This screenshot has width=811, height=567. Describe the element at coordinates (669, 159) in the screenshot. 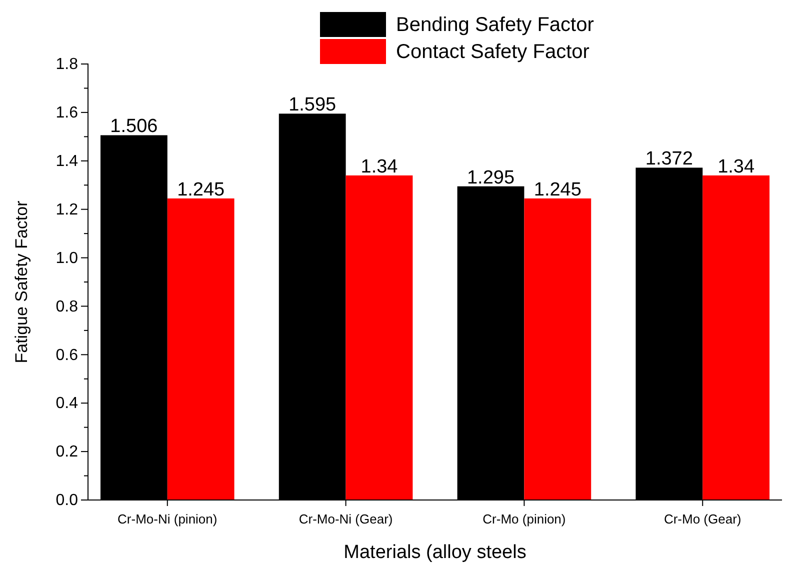

I see `data-label: 1.372` at that location.